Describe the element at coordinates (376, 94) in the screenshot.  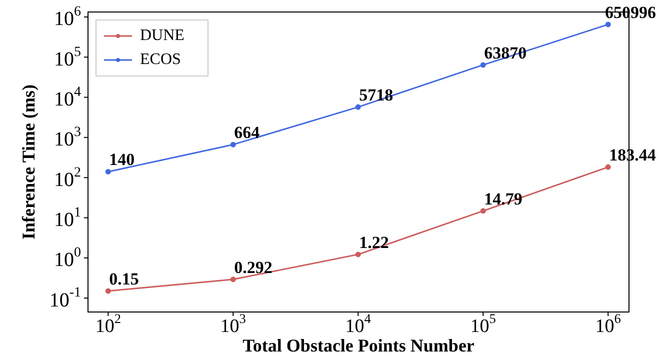
I see `data-label: 5718` at that location.